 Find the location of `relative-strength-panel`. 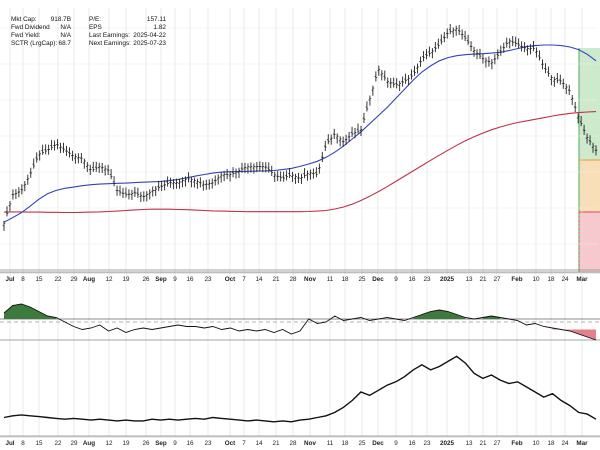

relative-strength-panel is located at coordinates (300, 389).